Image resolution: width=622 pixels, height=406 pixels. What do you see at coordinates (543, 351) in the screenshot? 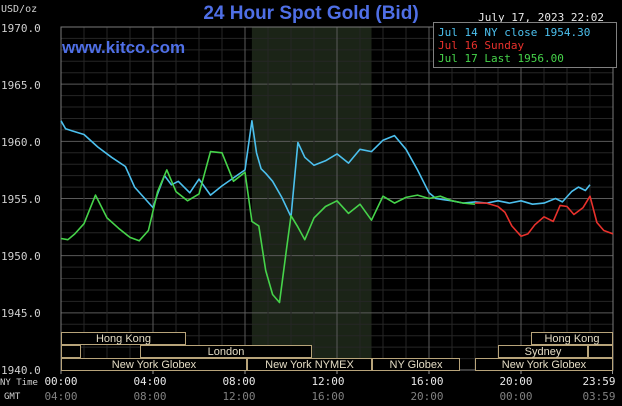
I see `session-sydney: Sydney` at bounding box center [543, 351].